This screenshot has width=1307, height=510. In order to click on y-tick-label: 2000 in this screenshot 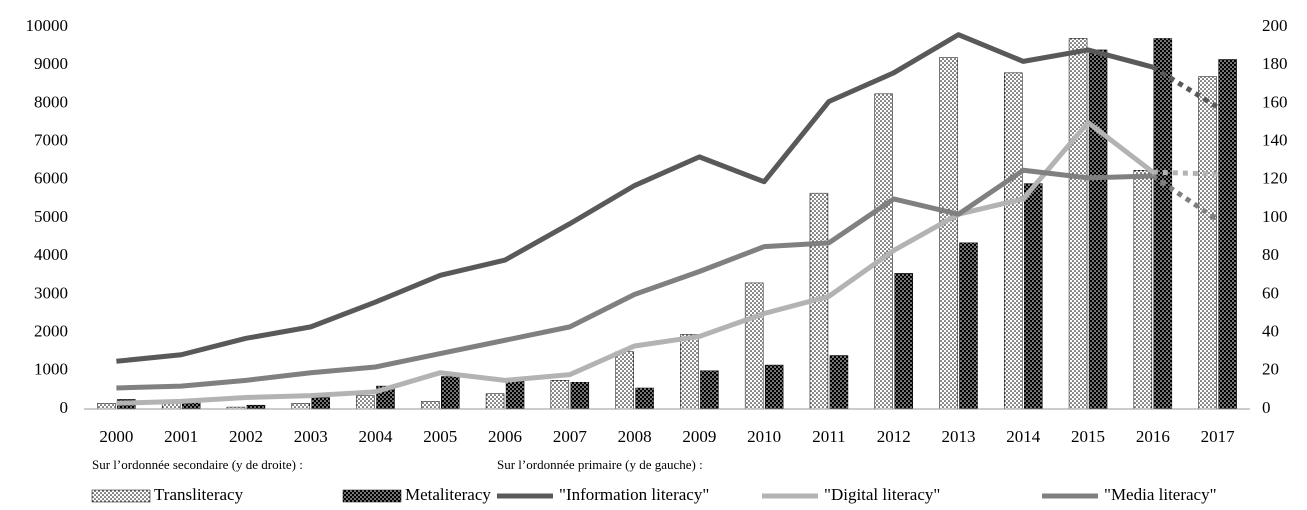, I will do `click(51, 331)`.